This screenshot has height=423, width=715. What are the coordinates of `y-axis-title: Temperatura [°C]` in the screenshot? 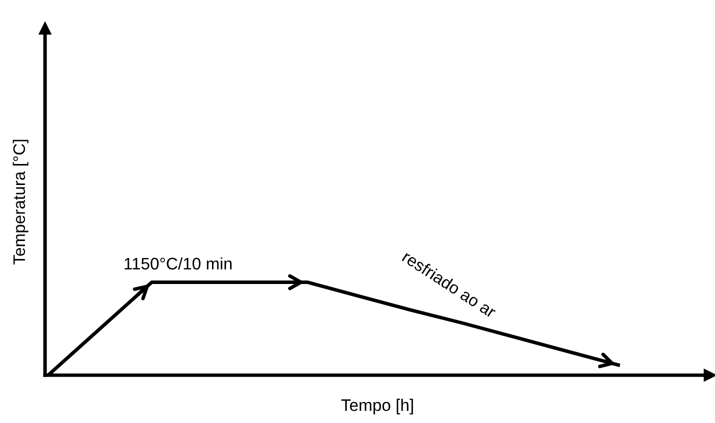 It's located at (20, 202).